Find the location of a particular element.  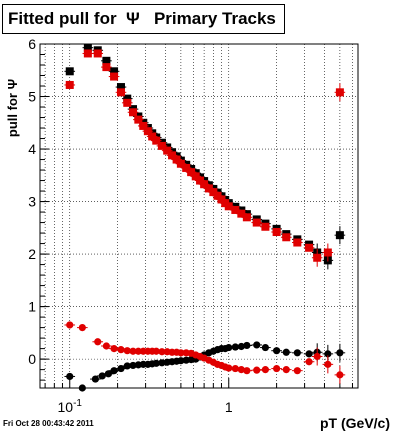

x-tick-label: 1 is located at coordinates (229, 407).